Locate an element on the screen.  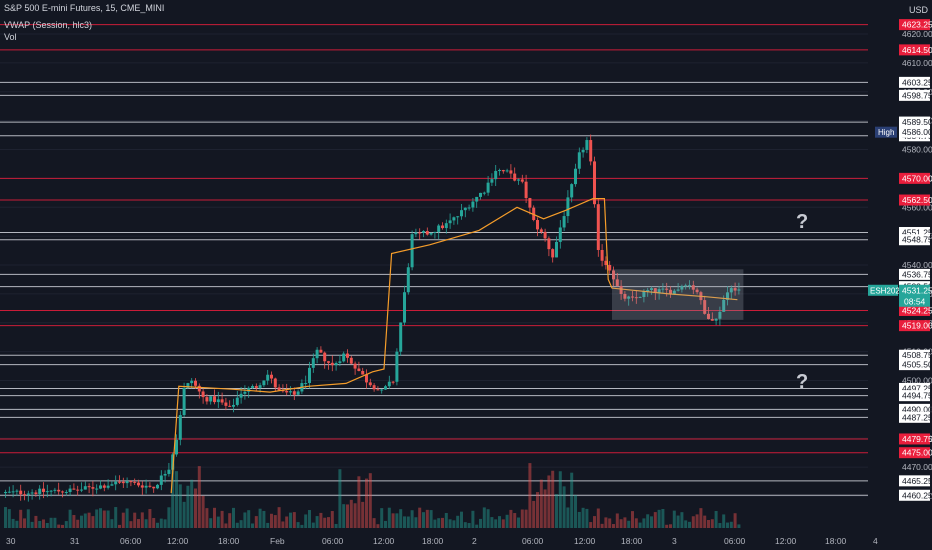
red-level-label: 4475.00 is located at coordinates (917, 453).